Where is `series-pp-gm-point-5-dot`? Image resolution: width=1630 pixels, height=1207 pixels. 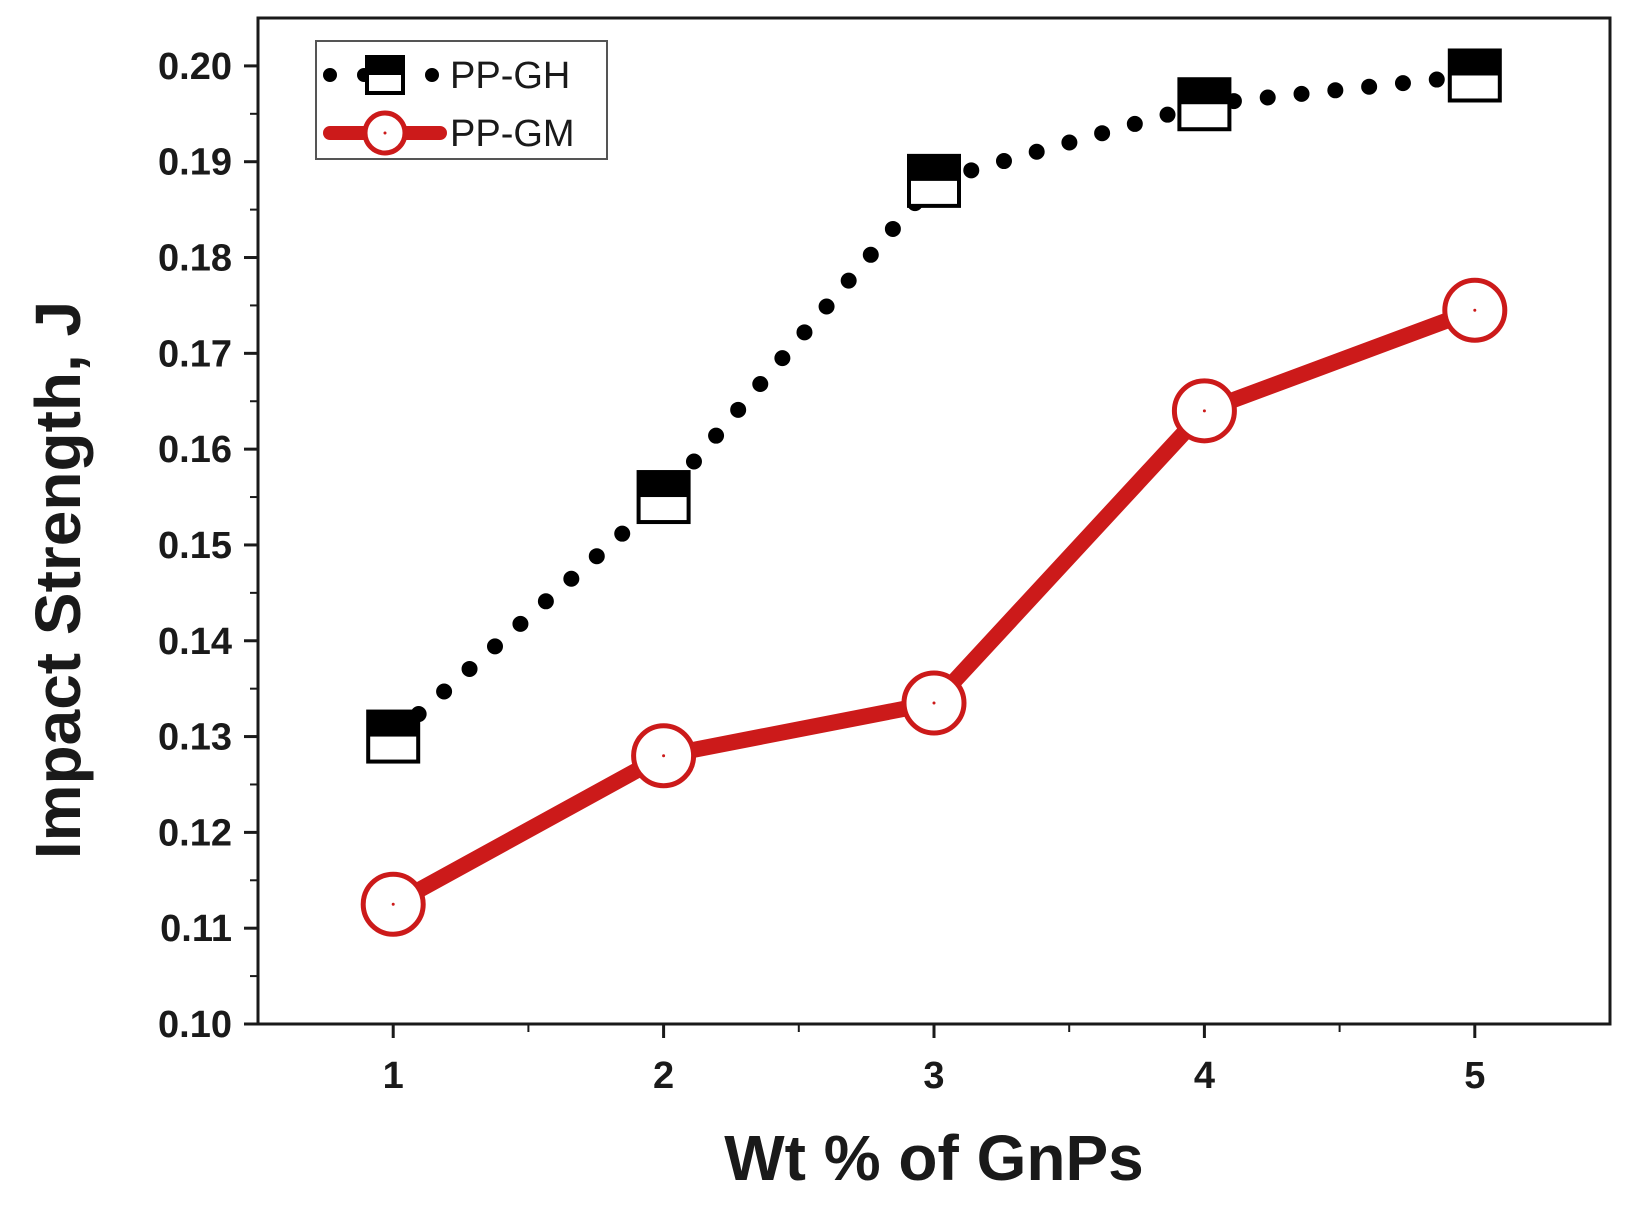 series-pp-gm-point-5-dot is located at coordinates (1475, 310).